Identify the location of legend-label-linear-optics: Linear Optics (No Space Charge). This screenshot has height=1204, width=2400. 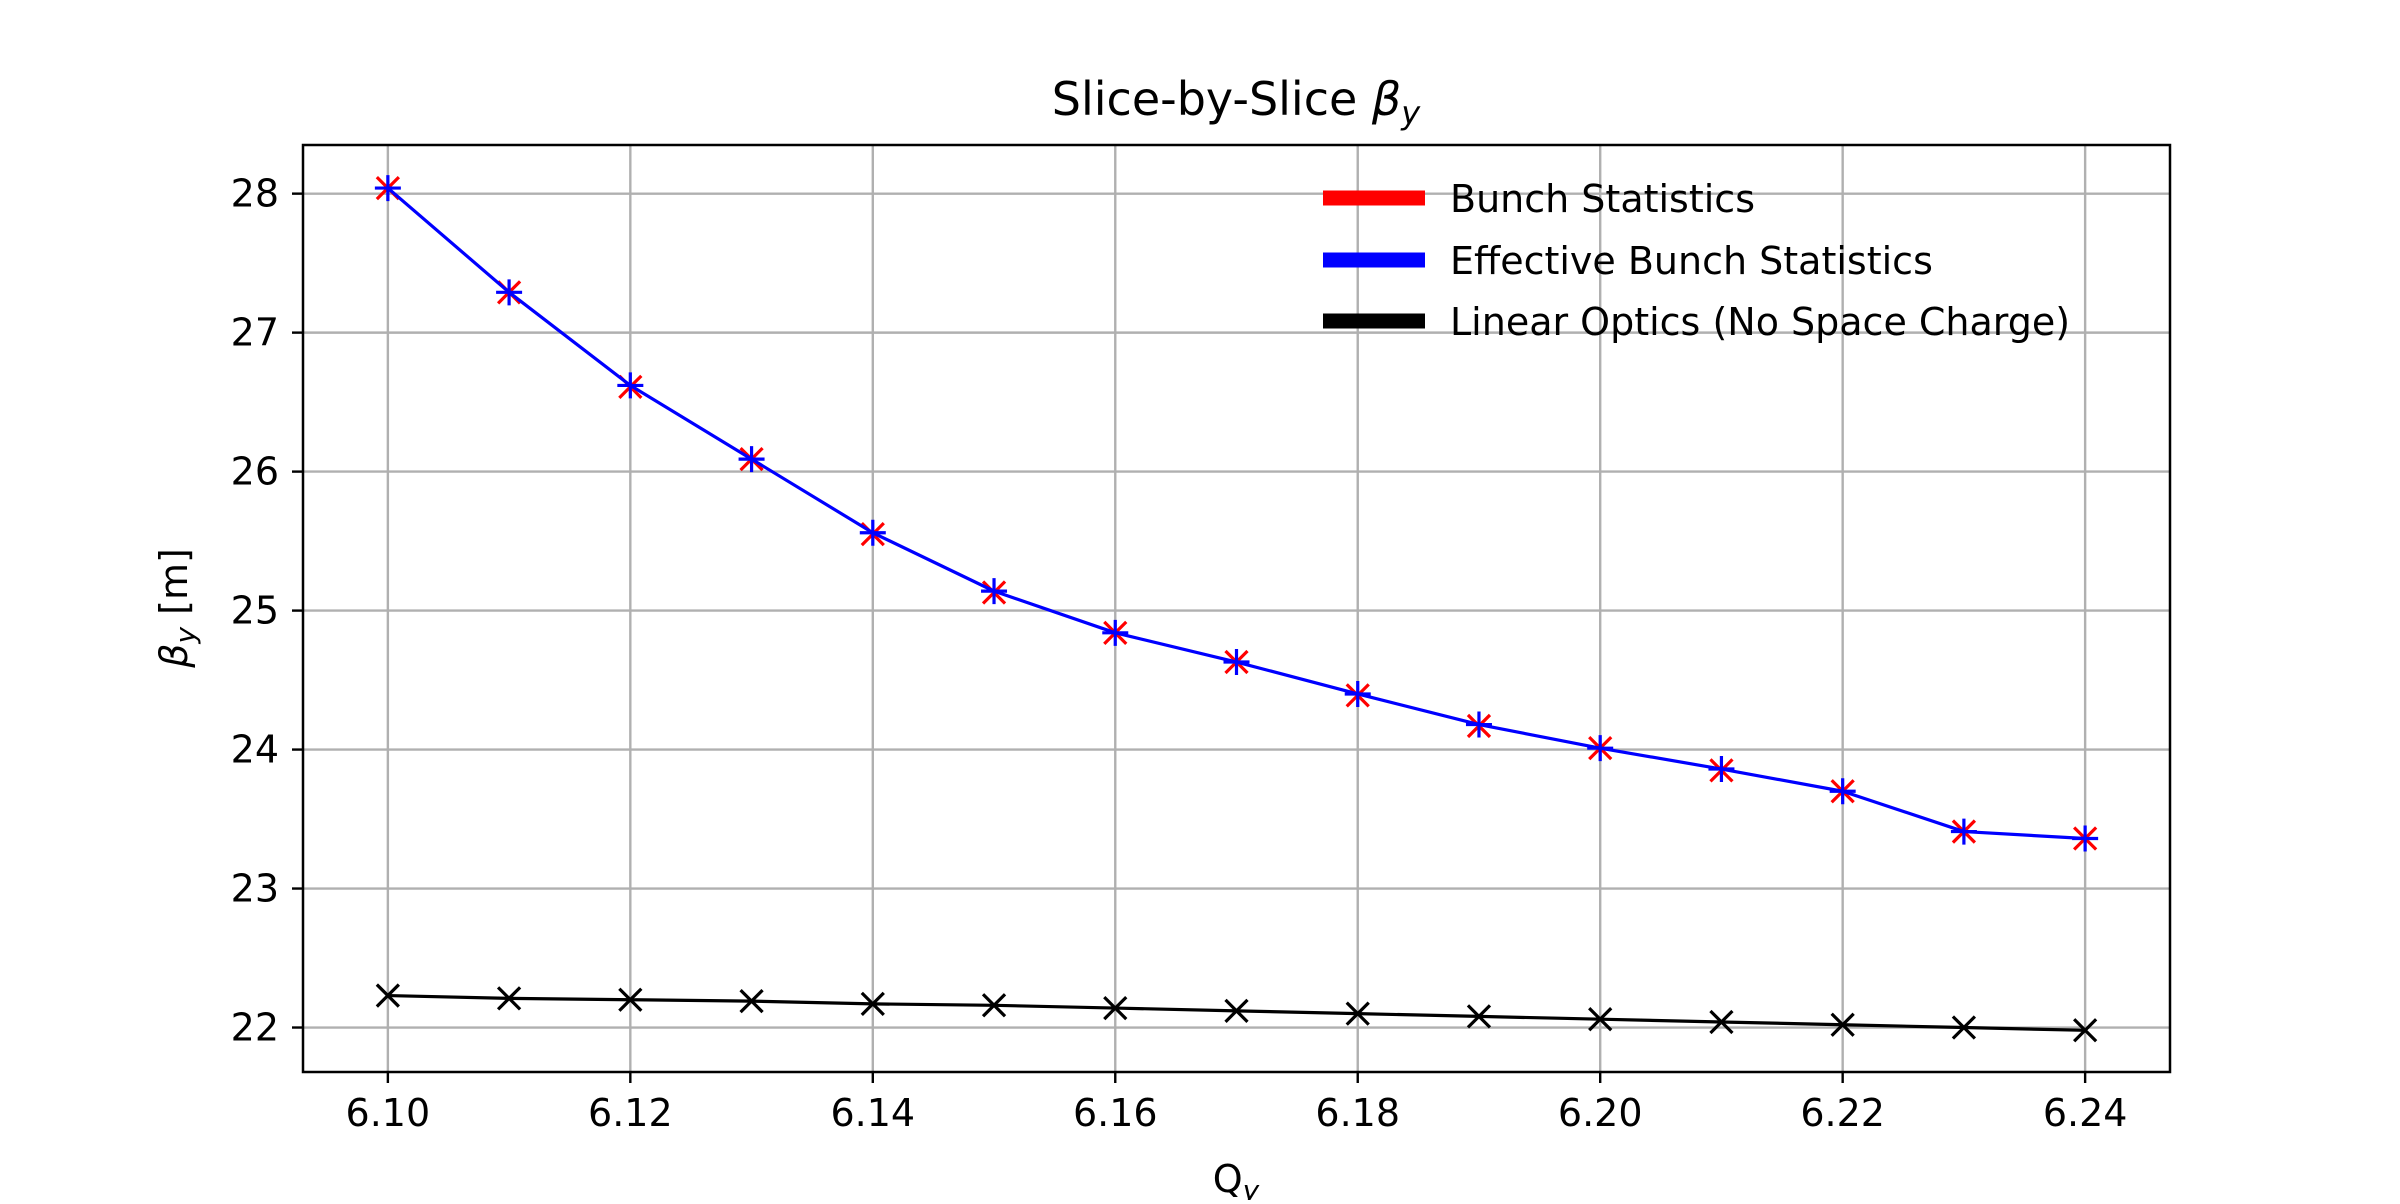
(1760, 322).